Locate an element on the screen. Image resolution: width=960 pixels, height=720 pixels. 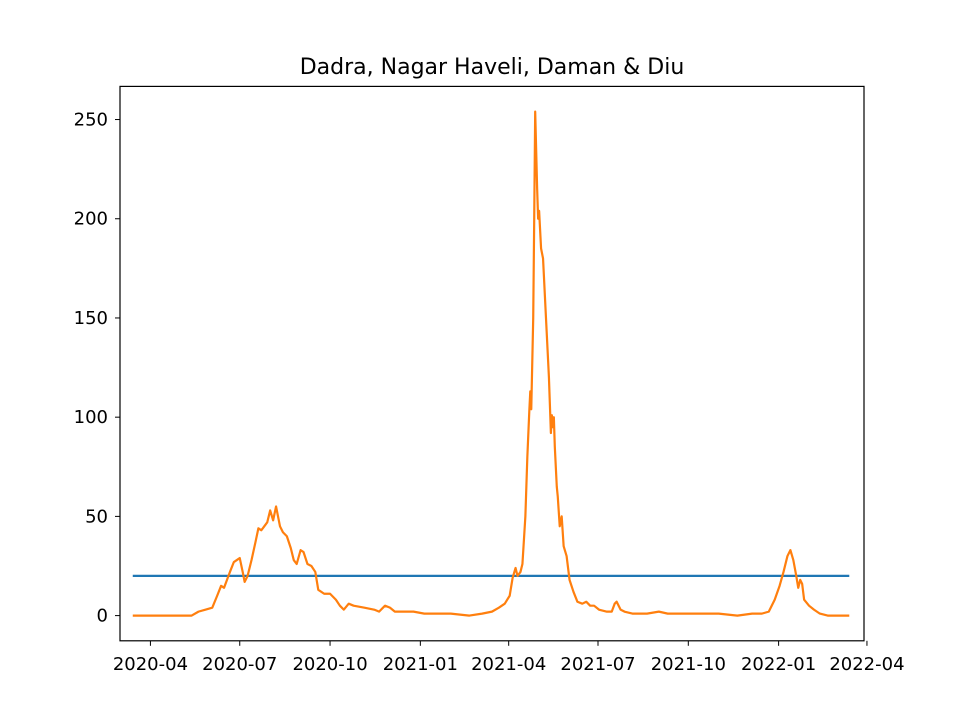
x-tick-label-1: 2020-07 is located at coordinates (239, 664).